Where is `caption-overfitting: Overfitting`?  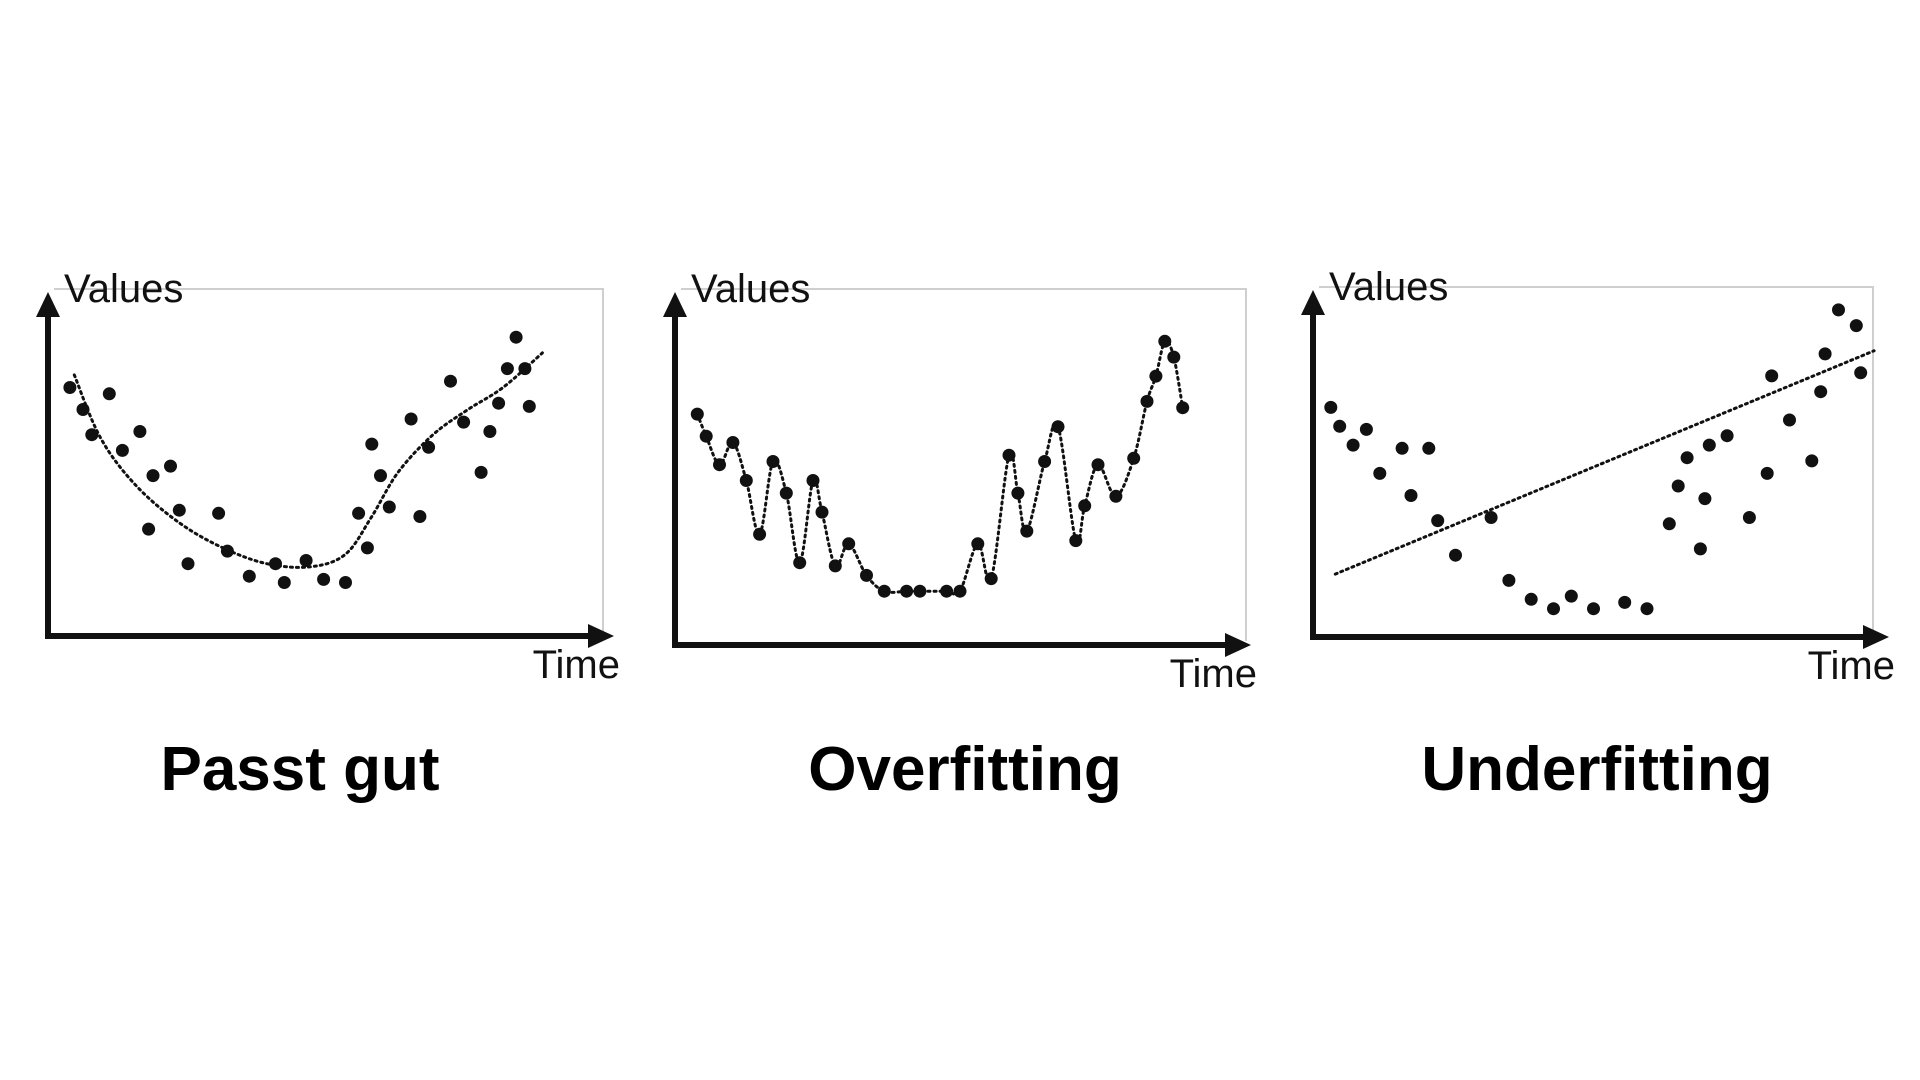 caption-overfitting: Overfitting is located at coordinates (965, 769).